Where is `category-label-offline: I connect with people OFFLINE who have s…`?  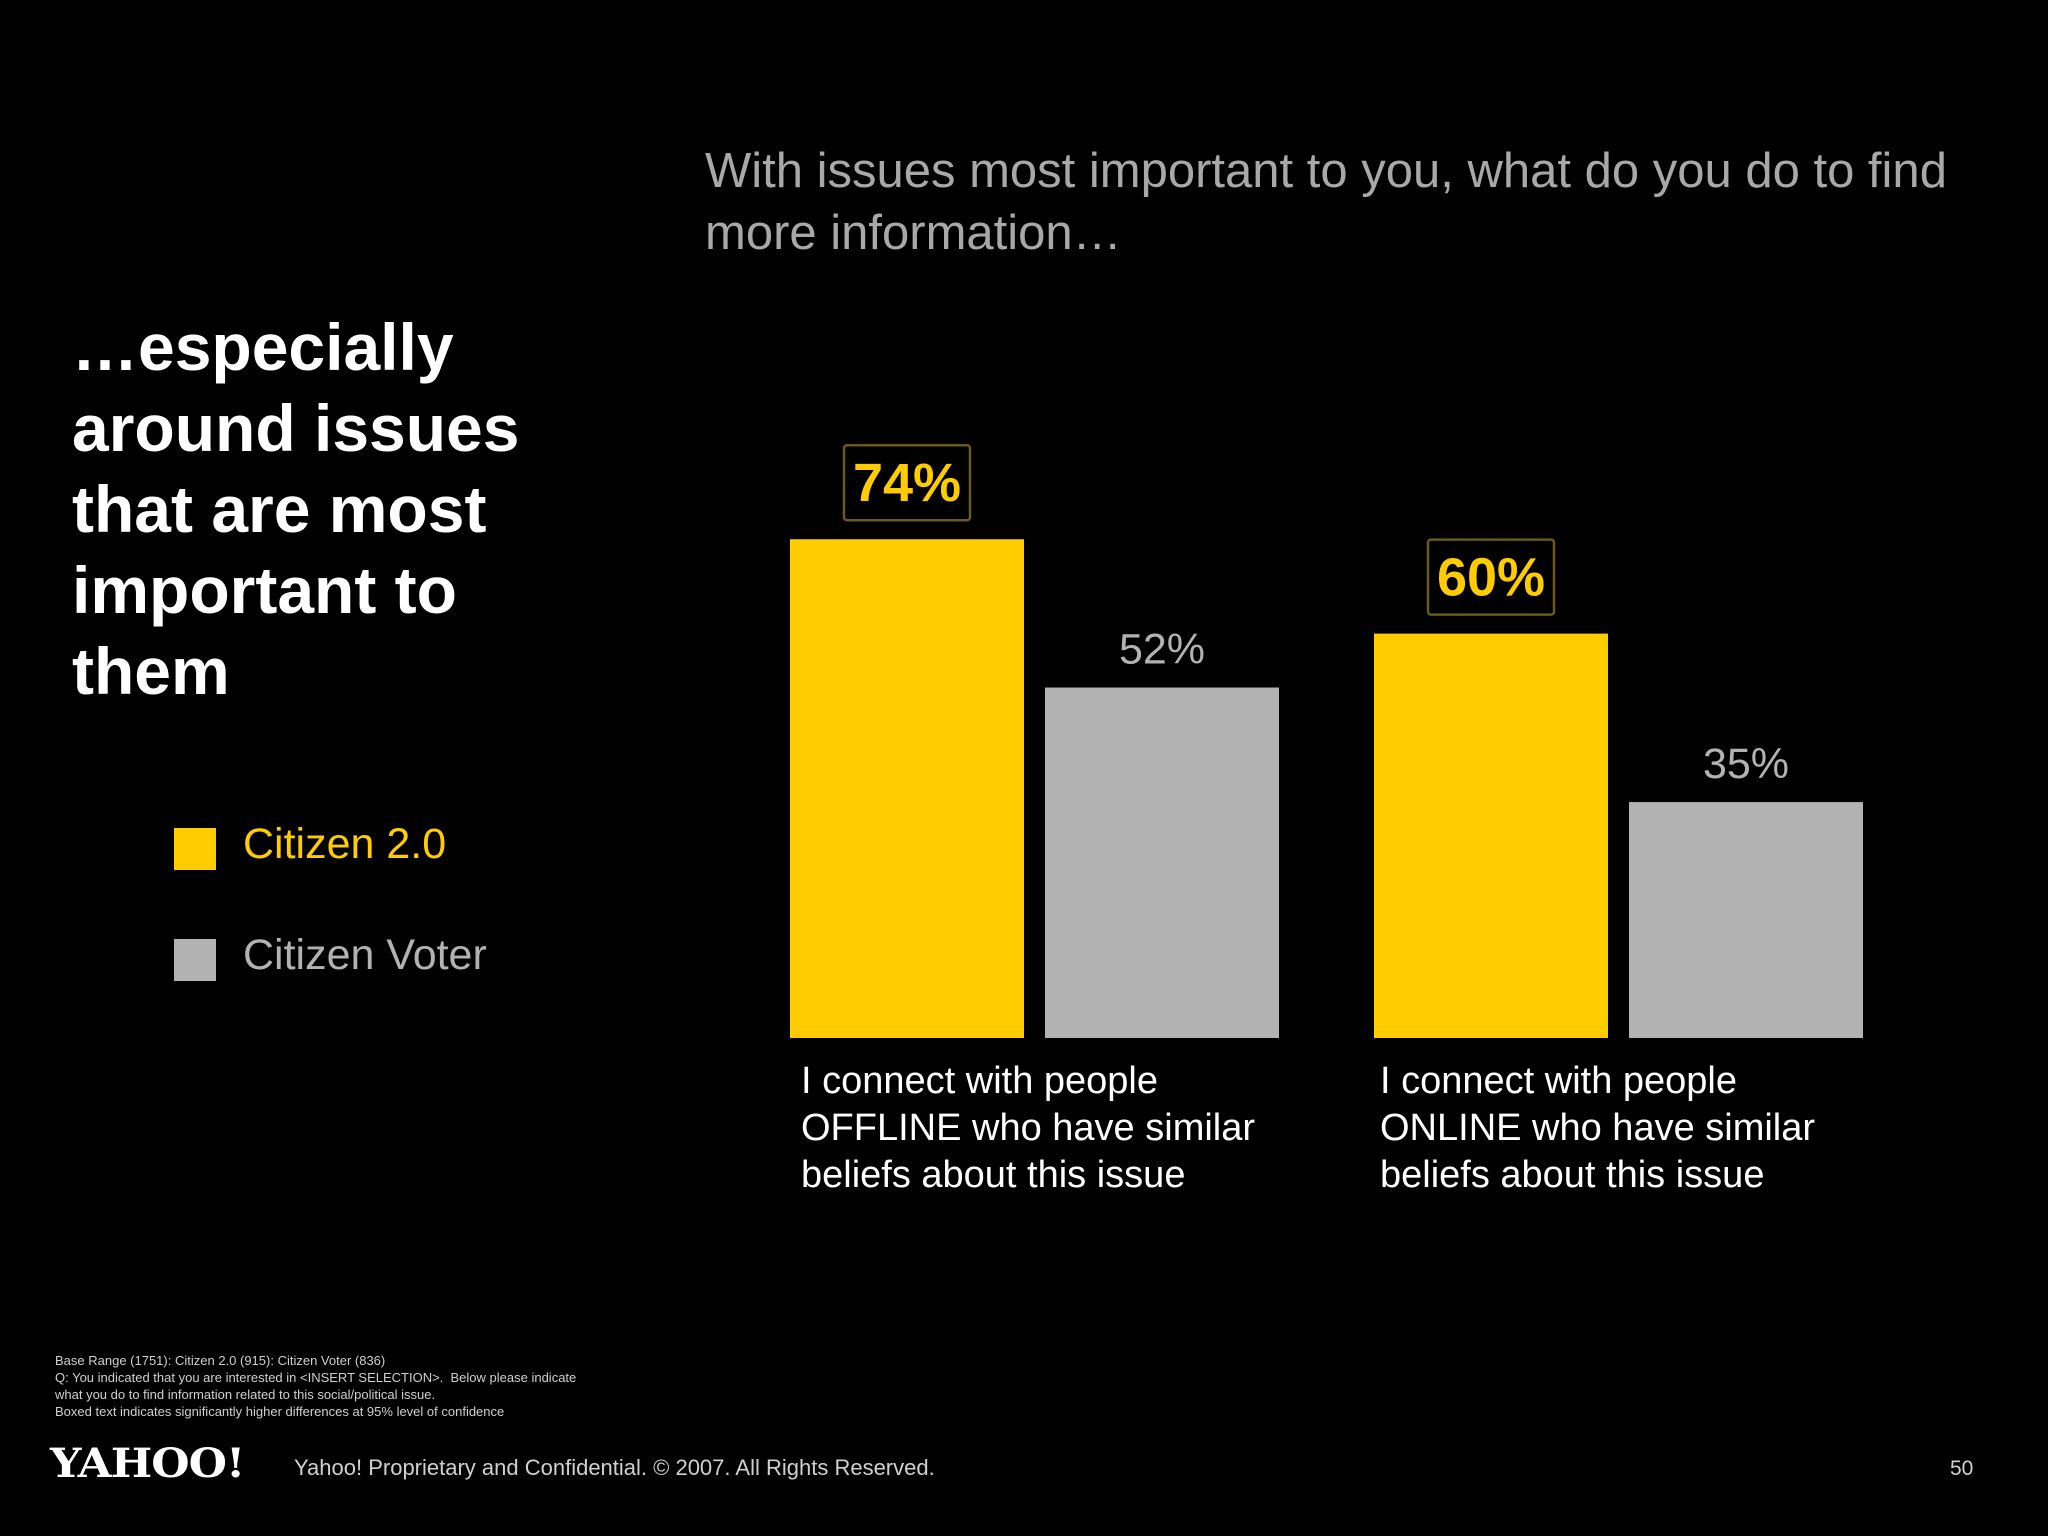
category-label-offline: I connect with people OFFLINE who have s… is located at coordinates (1028, 1128).